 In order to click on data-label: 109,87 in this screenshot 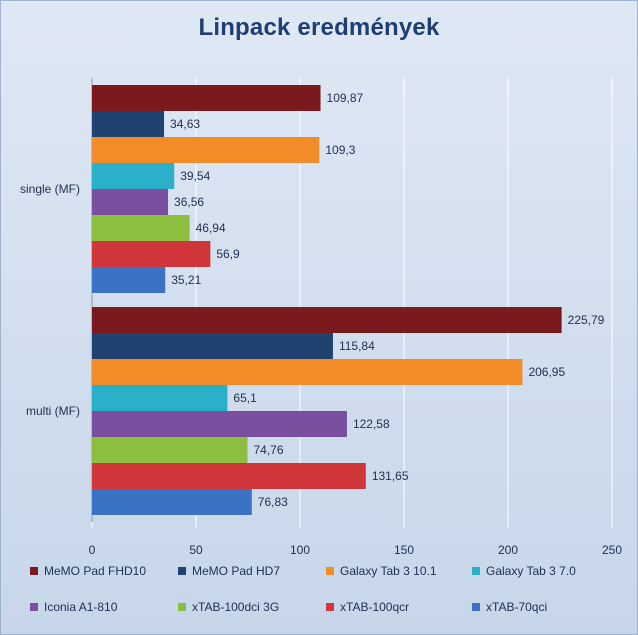, I will do `click(345, 98)`.